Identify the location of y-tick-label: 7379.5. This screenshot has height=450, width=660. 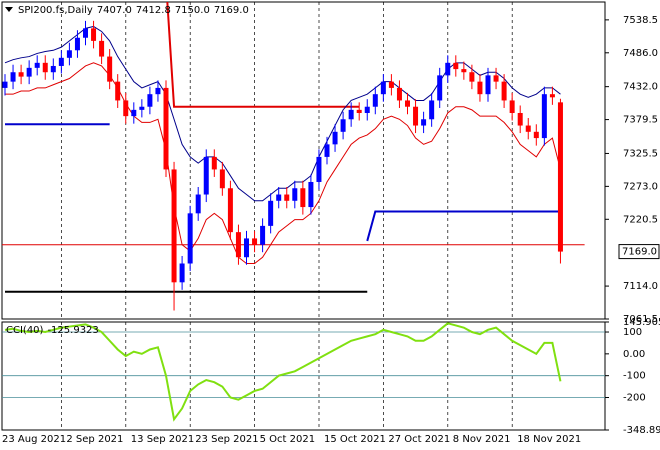
(640, 120).